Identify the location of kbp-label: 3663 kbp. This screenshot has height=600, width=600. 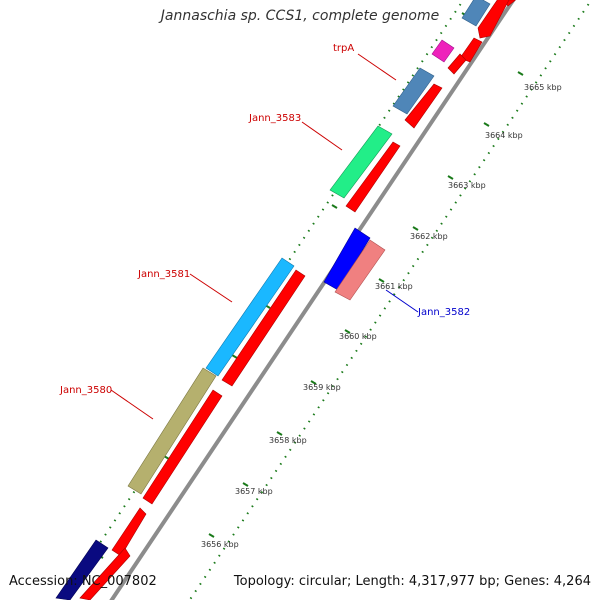
(467, 185).